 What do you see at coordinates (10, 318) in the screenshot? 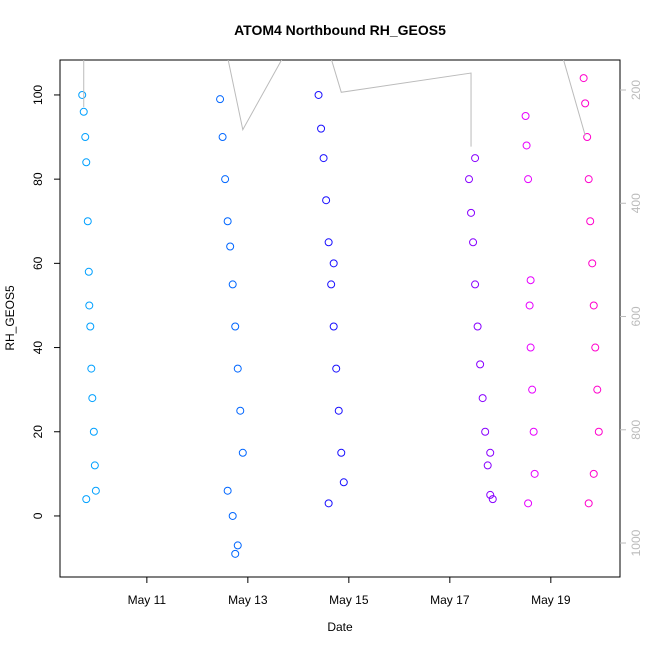
I see `y-axis-label: RH_GEOS5` at bounding box center [10, 318].